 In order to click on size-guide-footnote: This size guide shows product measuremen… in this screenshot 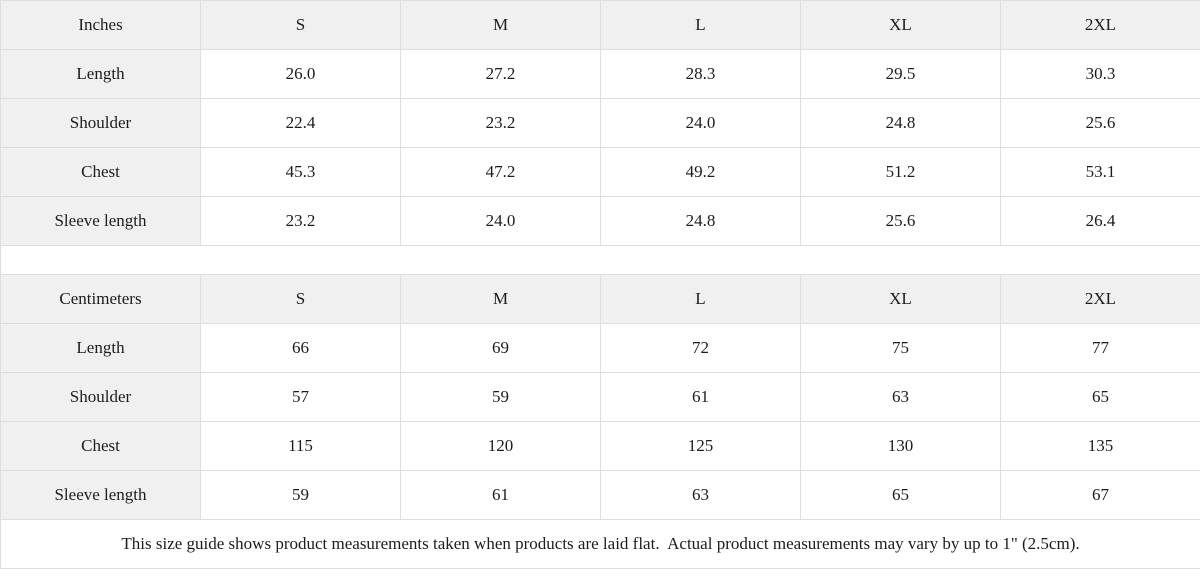, I will do `click(600, 544)`.